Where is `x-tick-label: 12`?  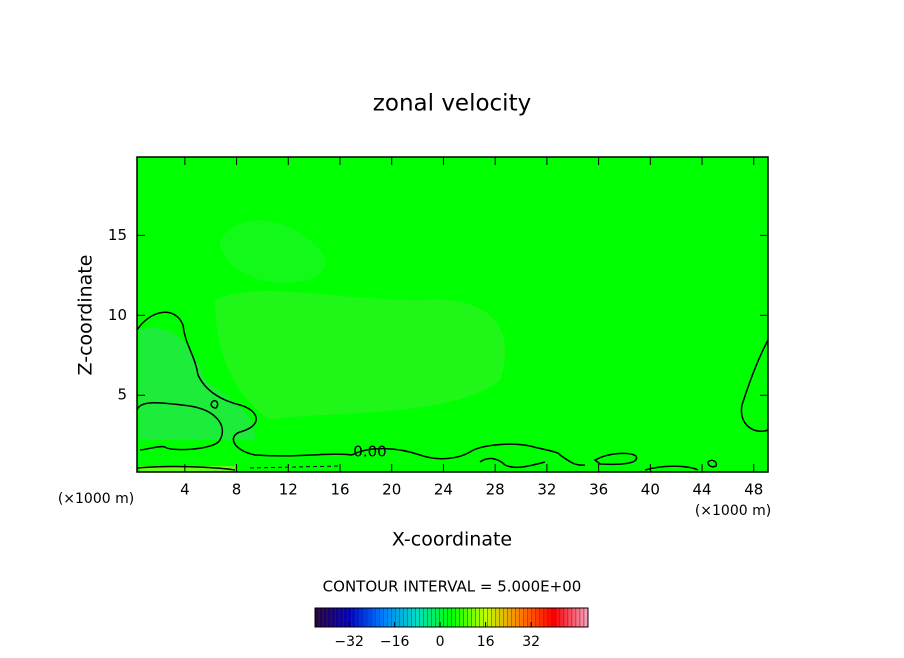
x-tick-label: 12 is located at coordinates (288, 490).